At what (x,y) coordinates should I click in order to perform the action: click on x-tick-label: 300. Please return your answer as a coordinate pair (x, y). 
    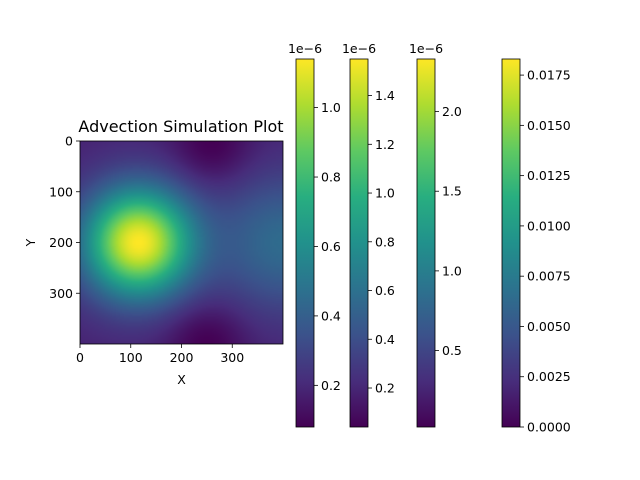
    Looking at the image, I should click on (232, 357).